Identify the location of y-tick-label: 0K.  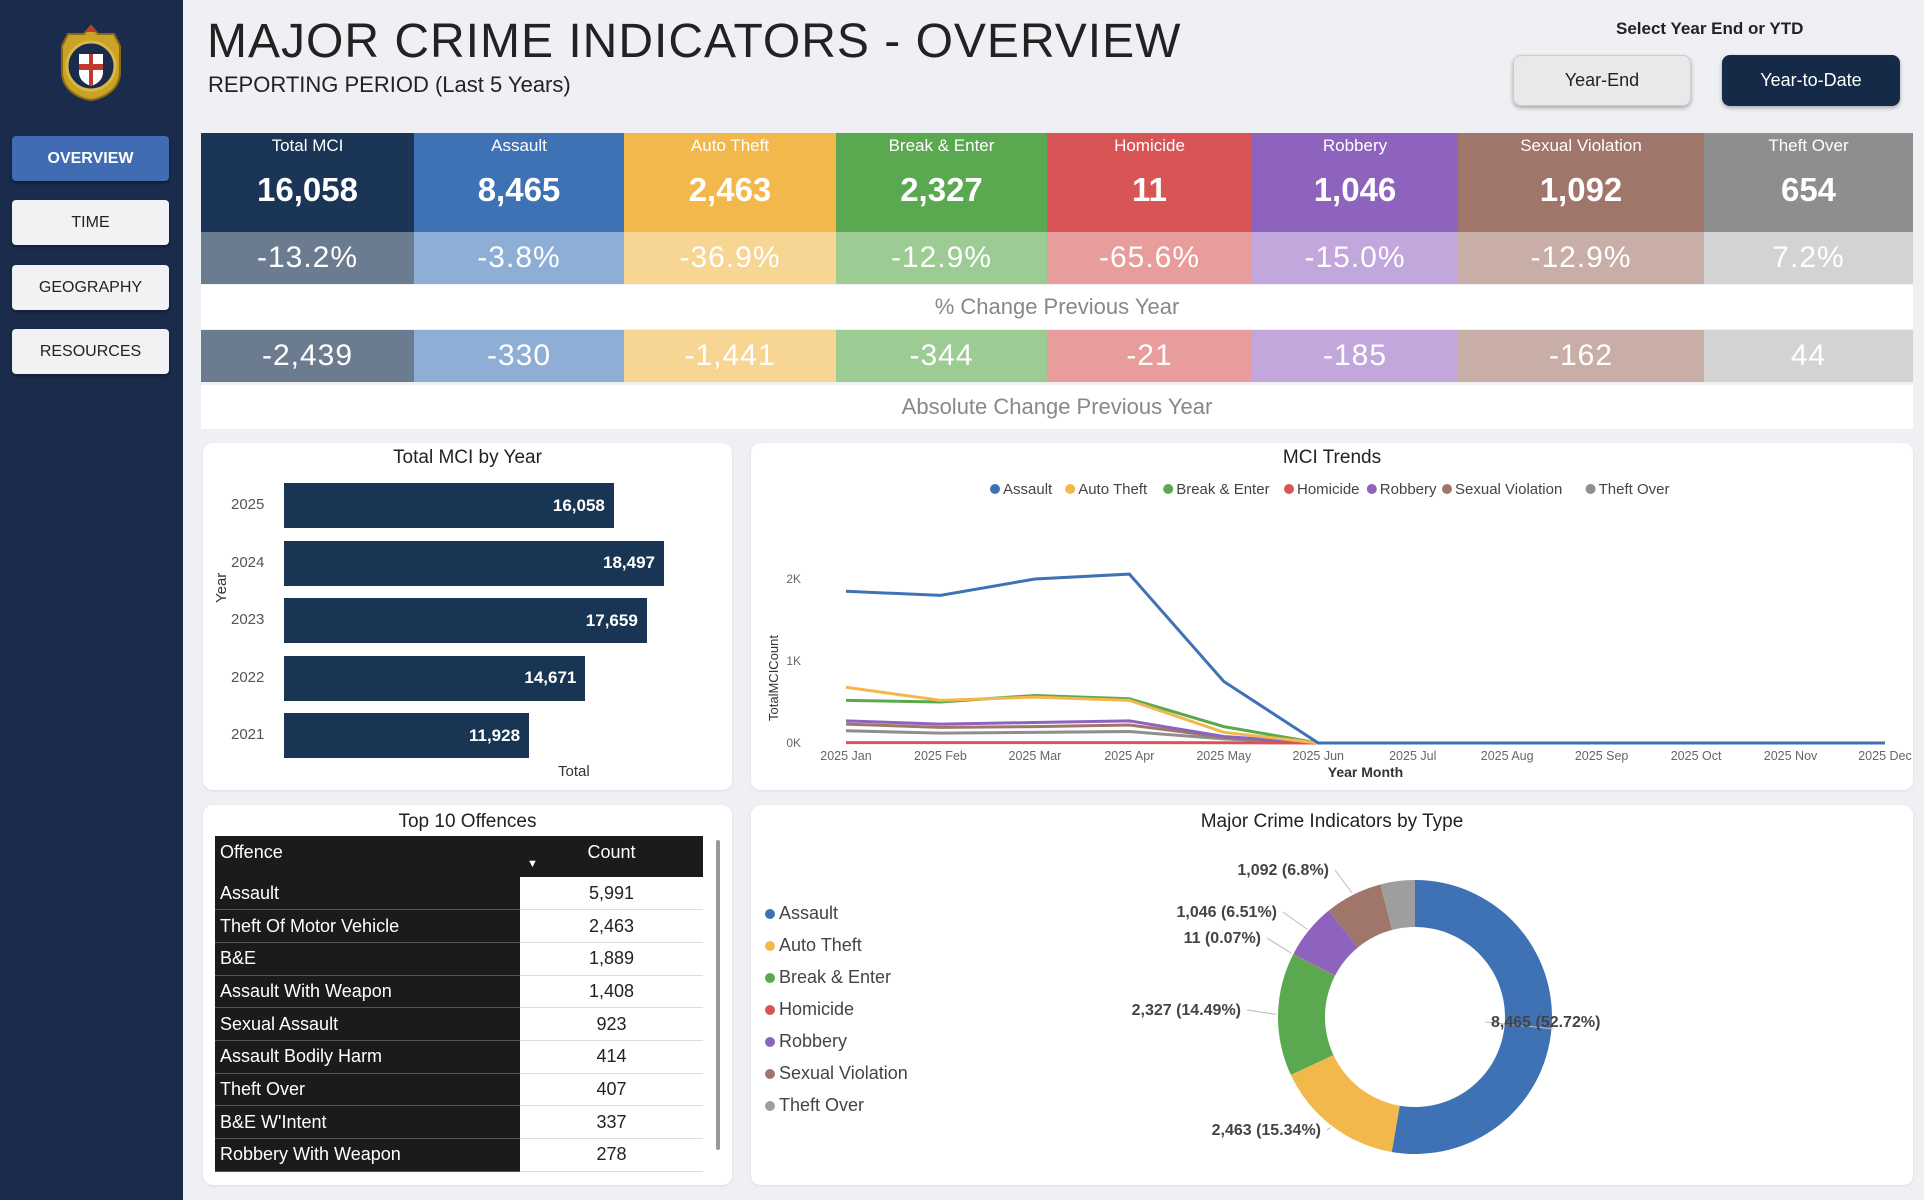
(793, 743).